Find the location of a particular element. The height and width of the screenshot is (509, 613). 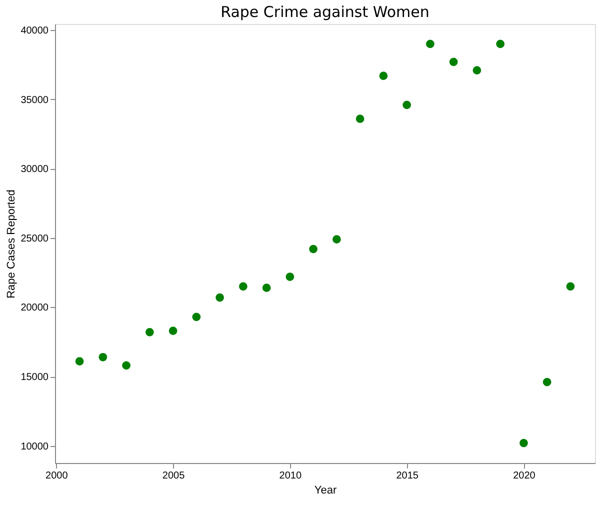

y-tick-label: 30000 is located at coordinates (34, 170).